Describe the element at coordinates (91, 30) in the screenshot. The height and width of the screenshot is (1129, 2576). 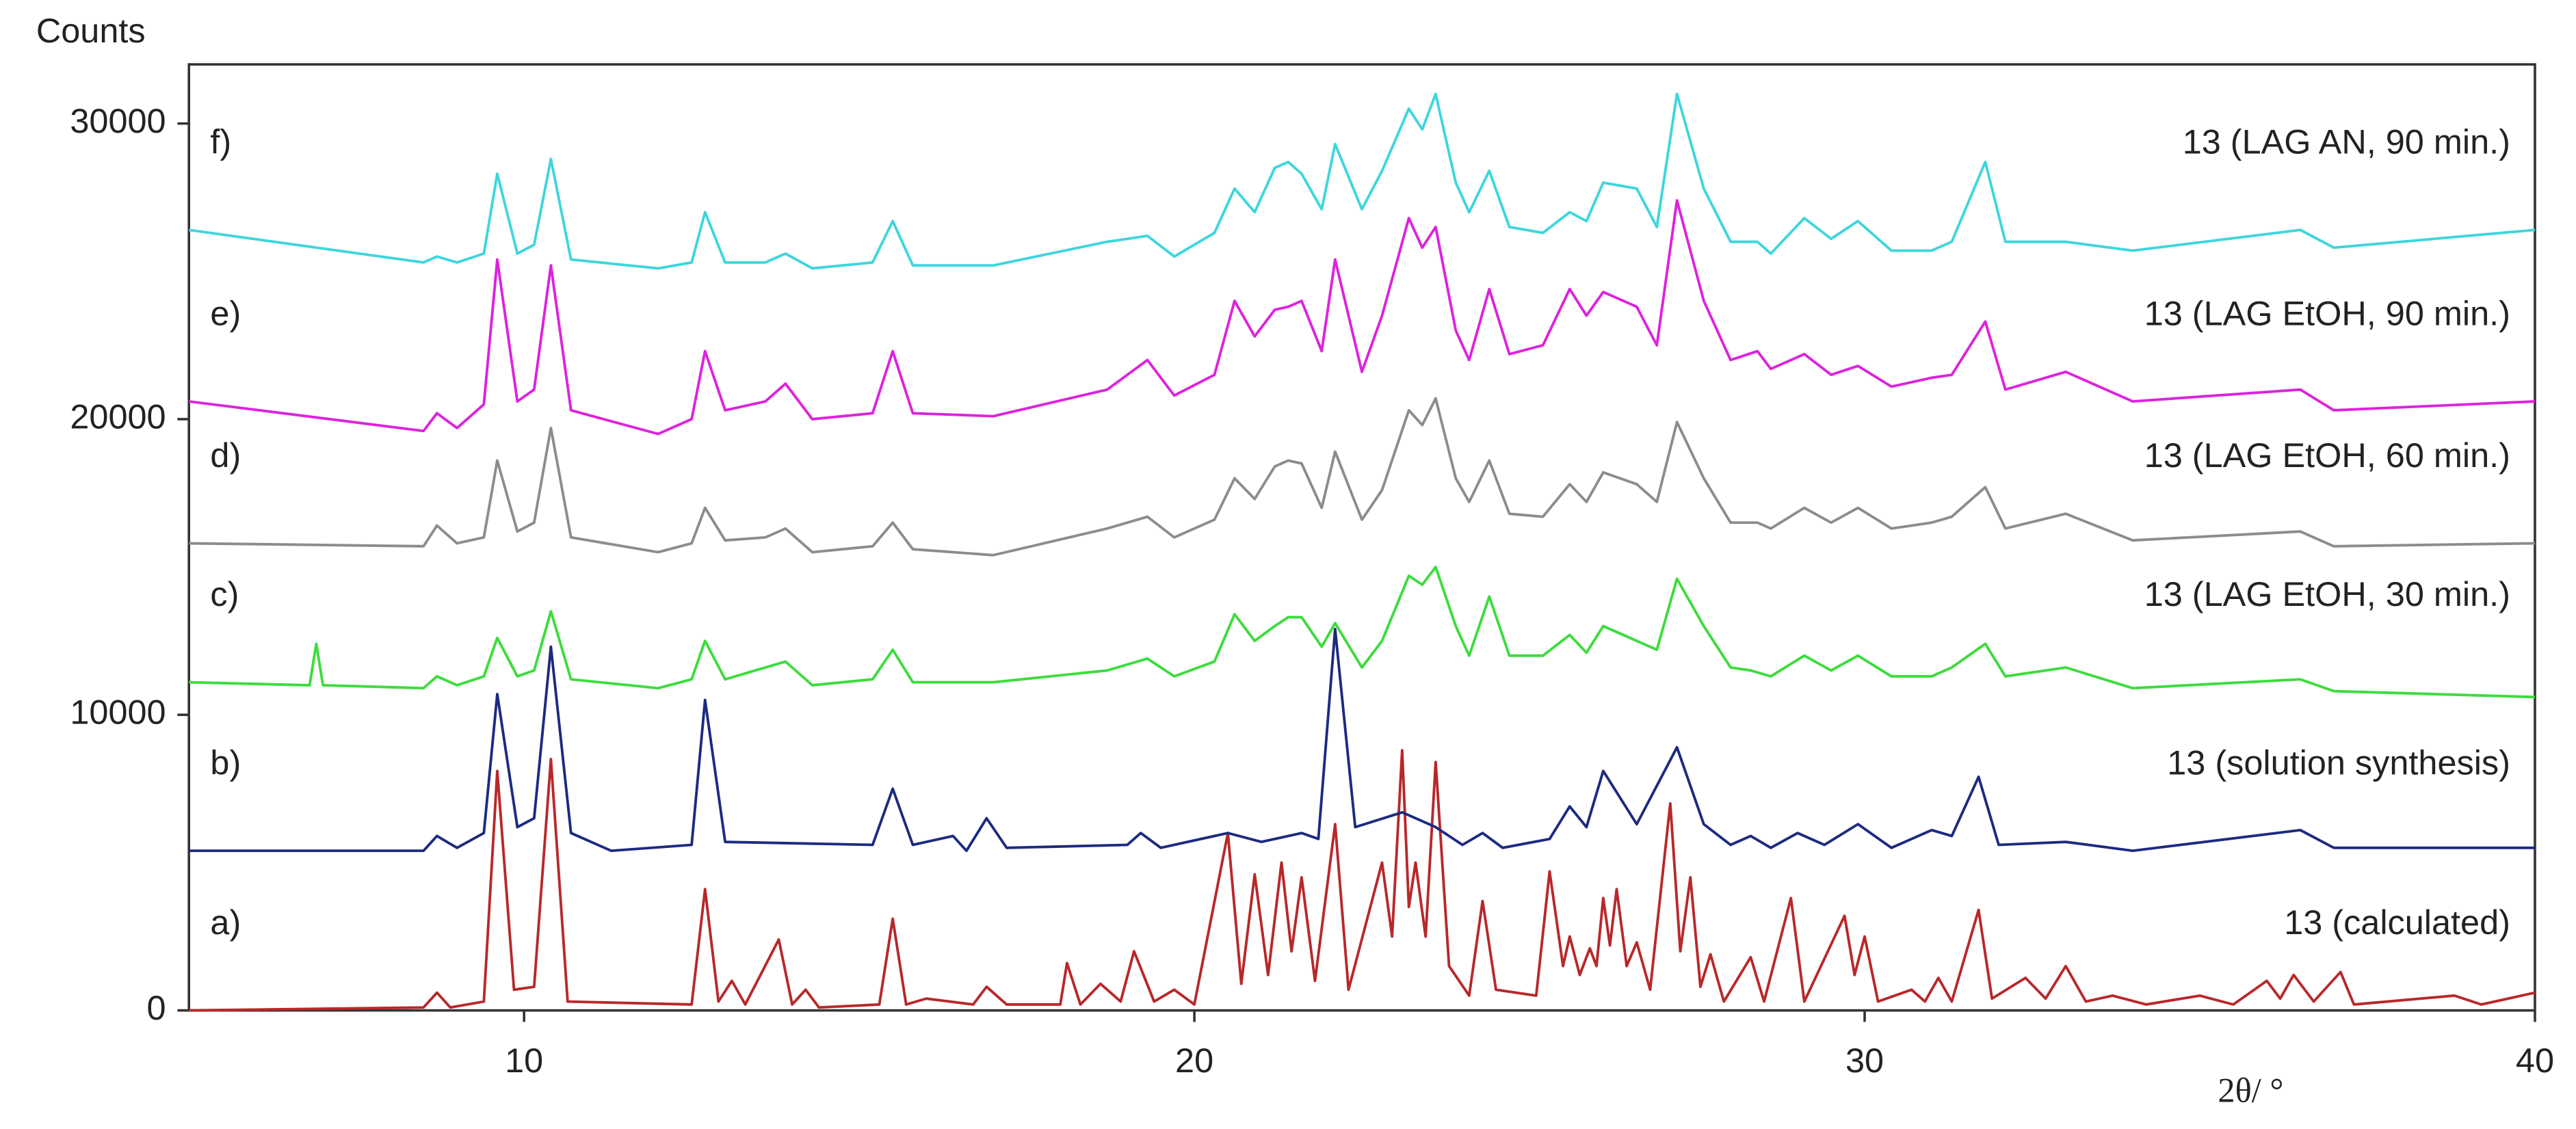
I see `y-axis-label: Counts` at that location.